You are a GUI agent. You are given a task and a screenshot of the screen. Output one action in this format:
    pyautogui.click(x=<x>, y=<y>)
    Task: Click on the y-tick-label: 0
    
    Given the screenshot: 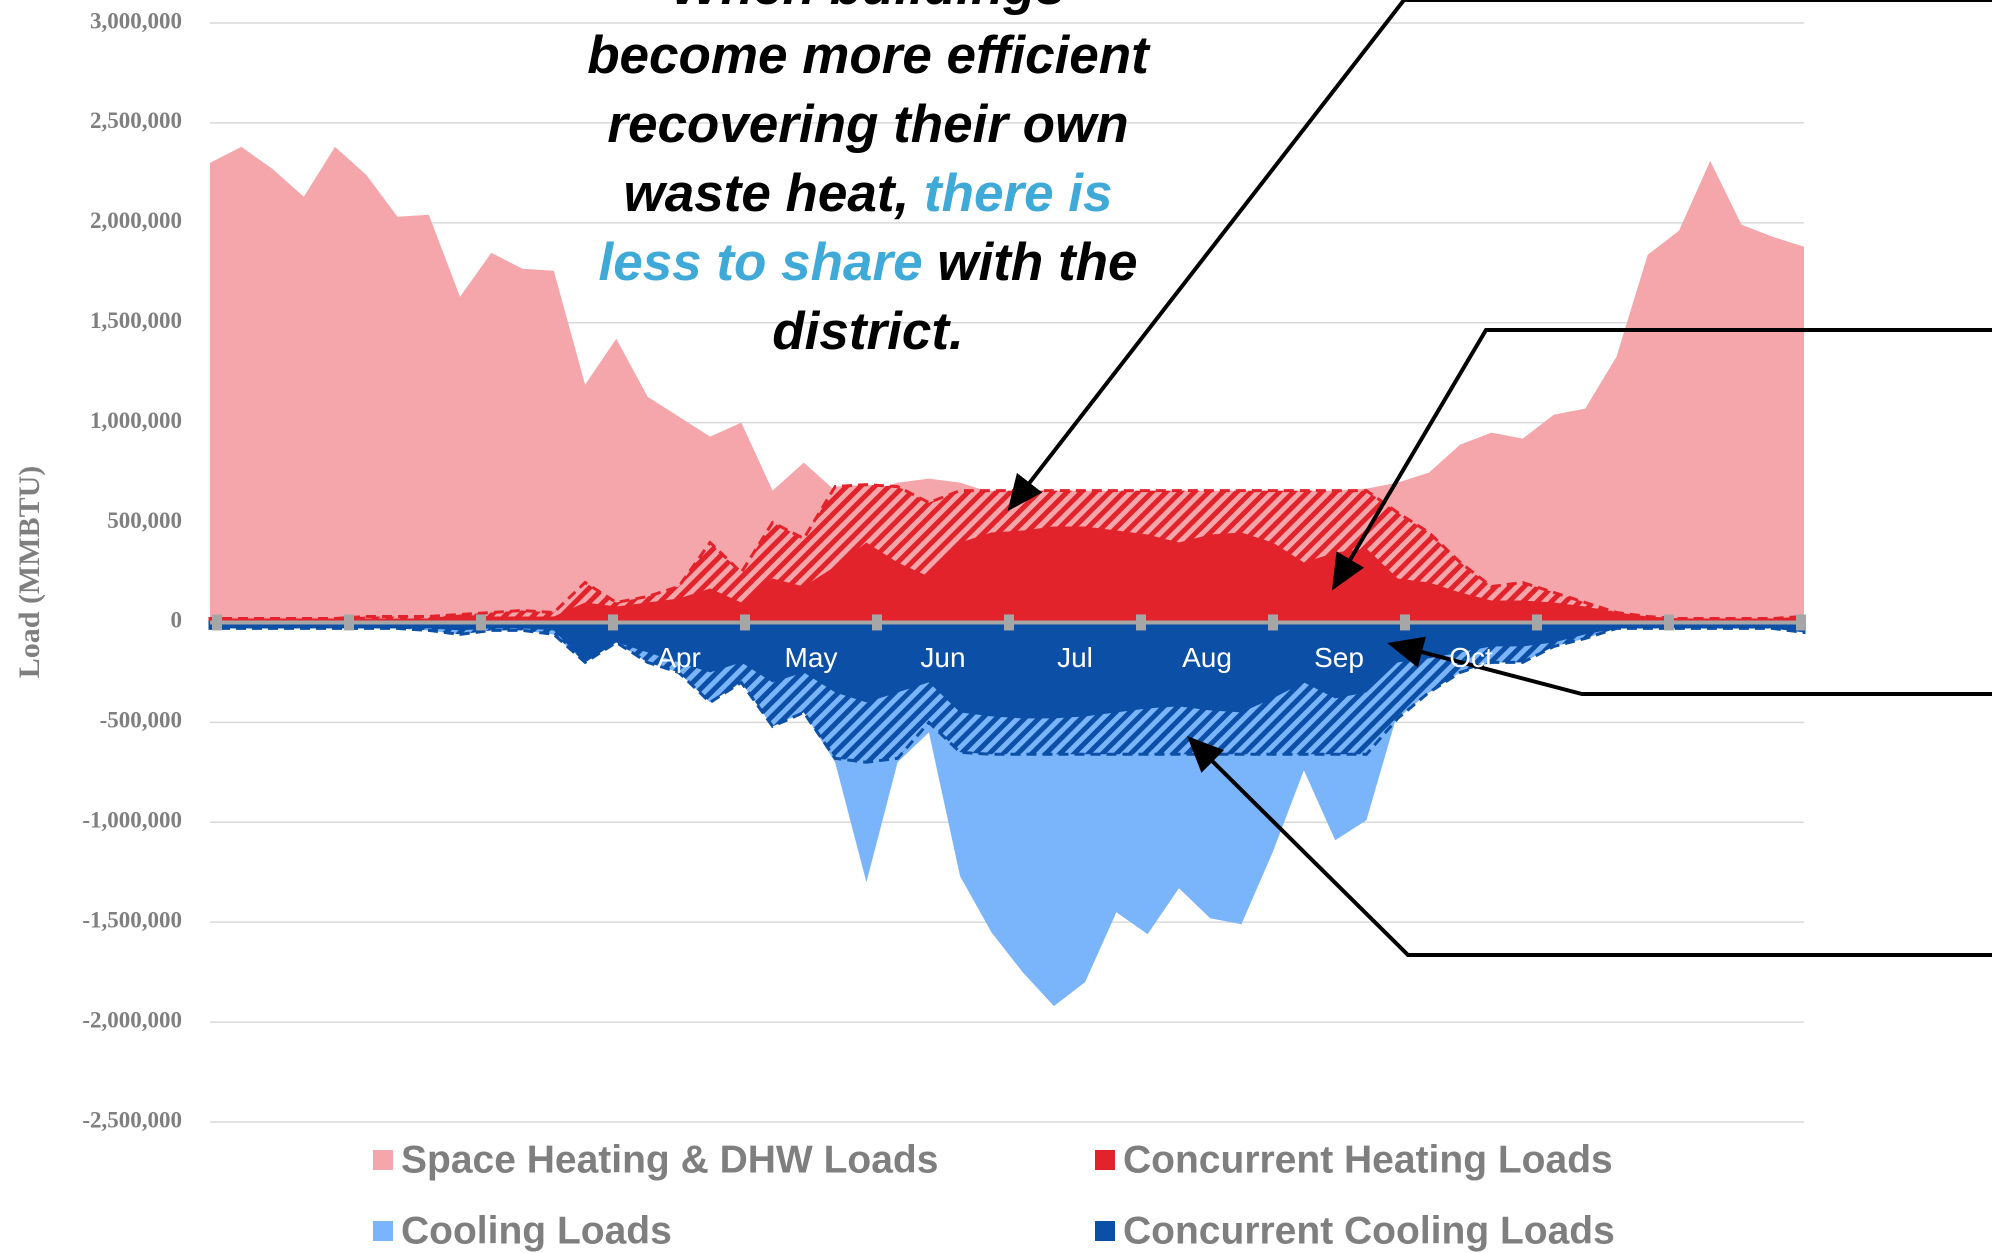 What is the action you would take?
    pyautogui.click(x=177, y=620)
    